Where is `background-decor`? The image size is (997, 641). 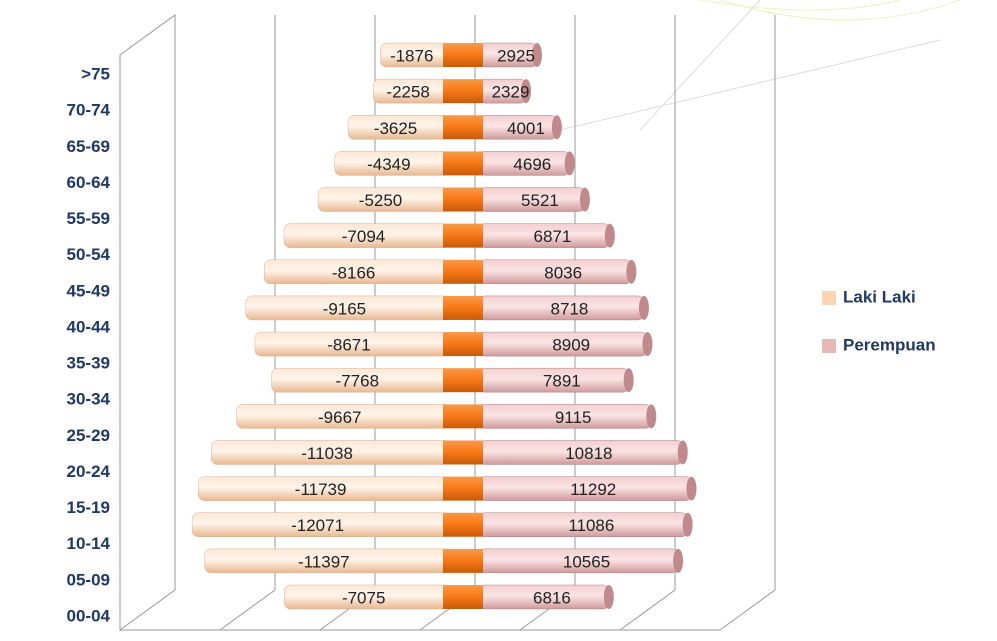
background-decor is located at coordinates (760, 65).